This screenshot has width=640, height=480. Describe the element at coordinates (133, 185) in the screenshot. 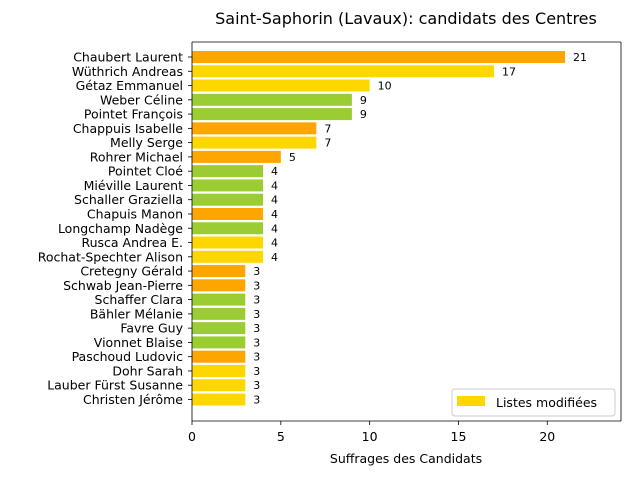

I see `category-label: Miéville Laurent` at that location.